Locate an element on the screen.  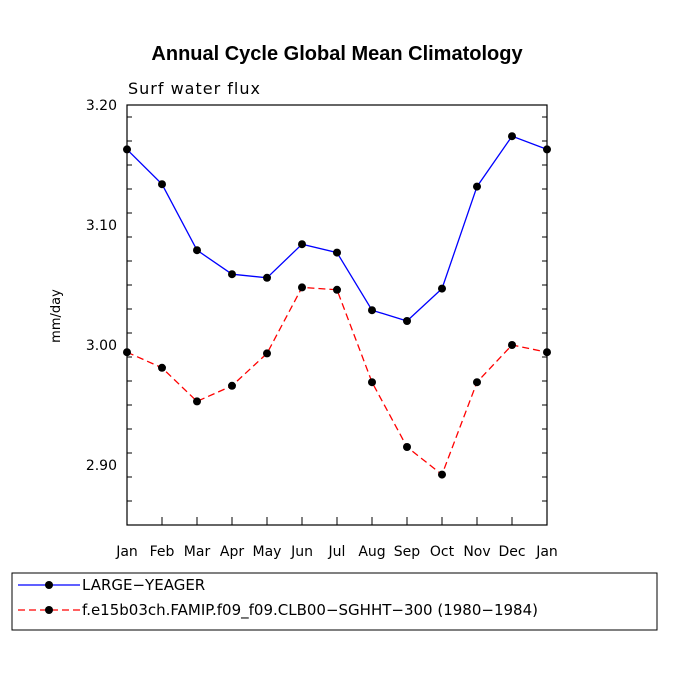
x-tick-label: Nov is located at coordinates (476, 552).